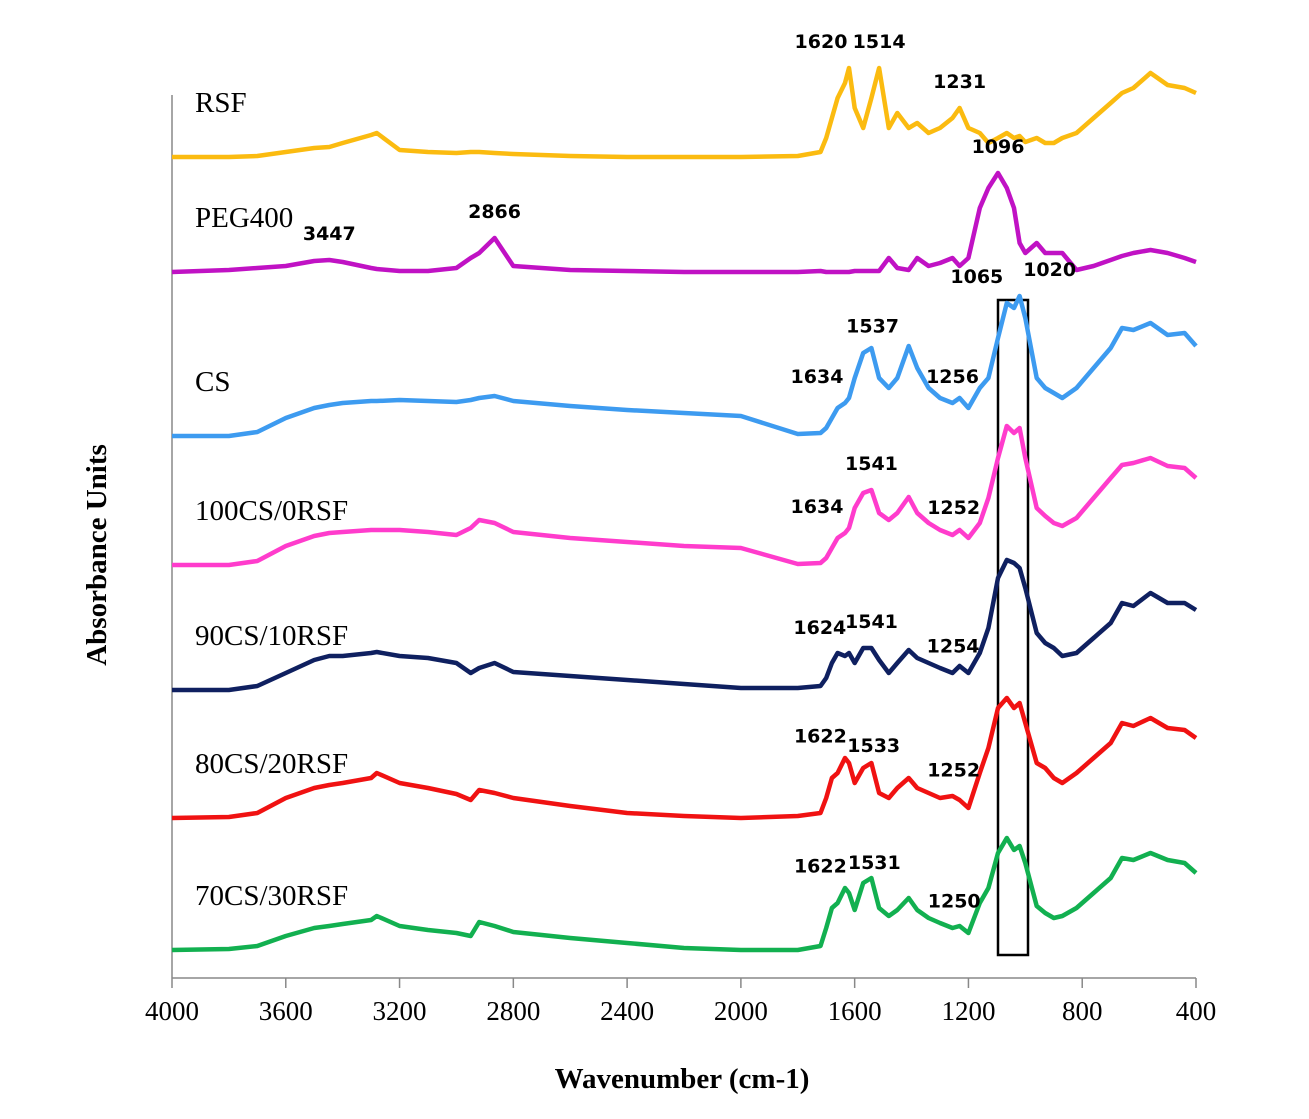 Image resolution: width=1309 pixels, height=1119 pixels. What do you see at coordinates (1196, 1011) in the screenshot?
I see `x-tick-label: 400` at bounding box center [1196, 1011].